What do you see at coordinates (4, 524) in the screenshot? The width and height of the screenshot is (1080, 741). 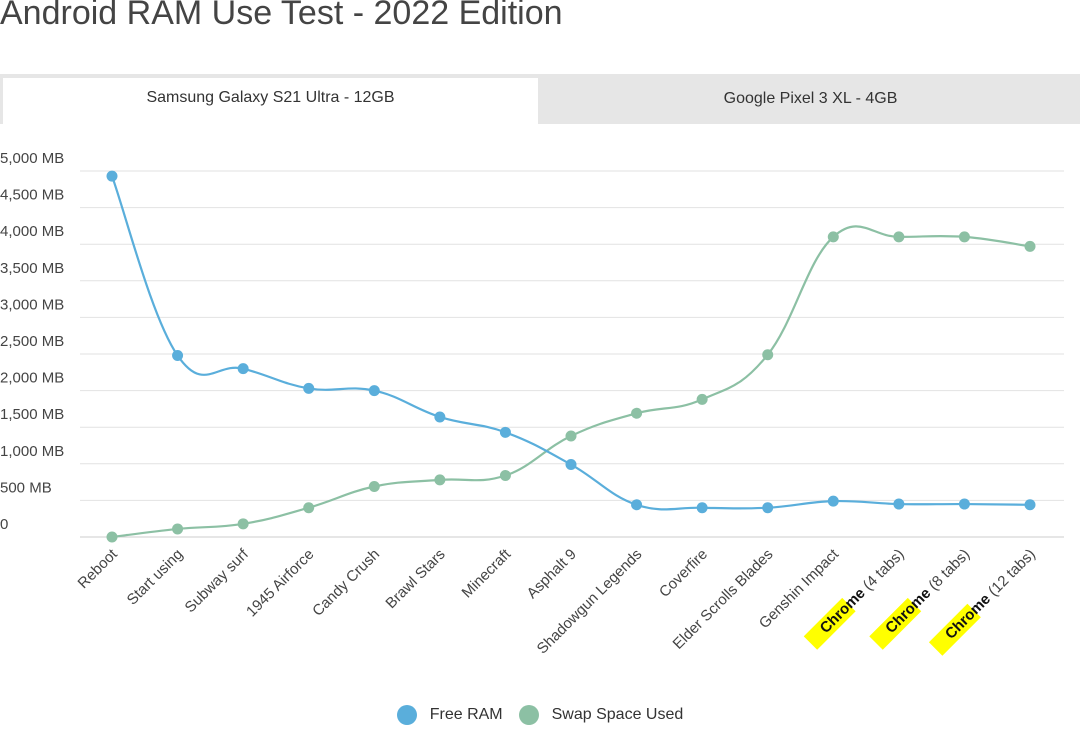 I see `y-tick-label: 0` at bounding box center [4, 524].